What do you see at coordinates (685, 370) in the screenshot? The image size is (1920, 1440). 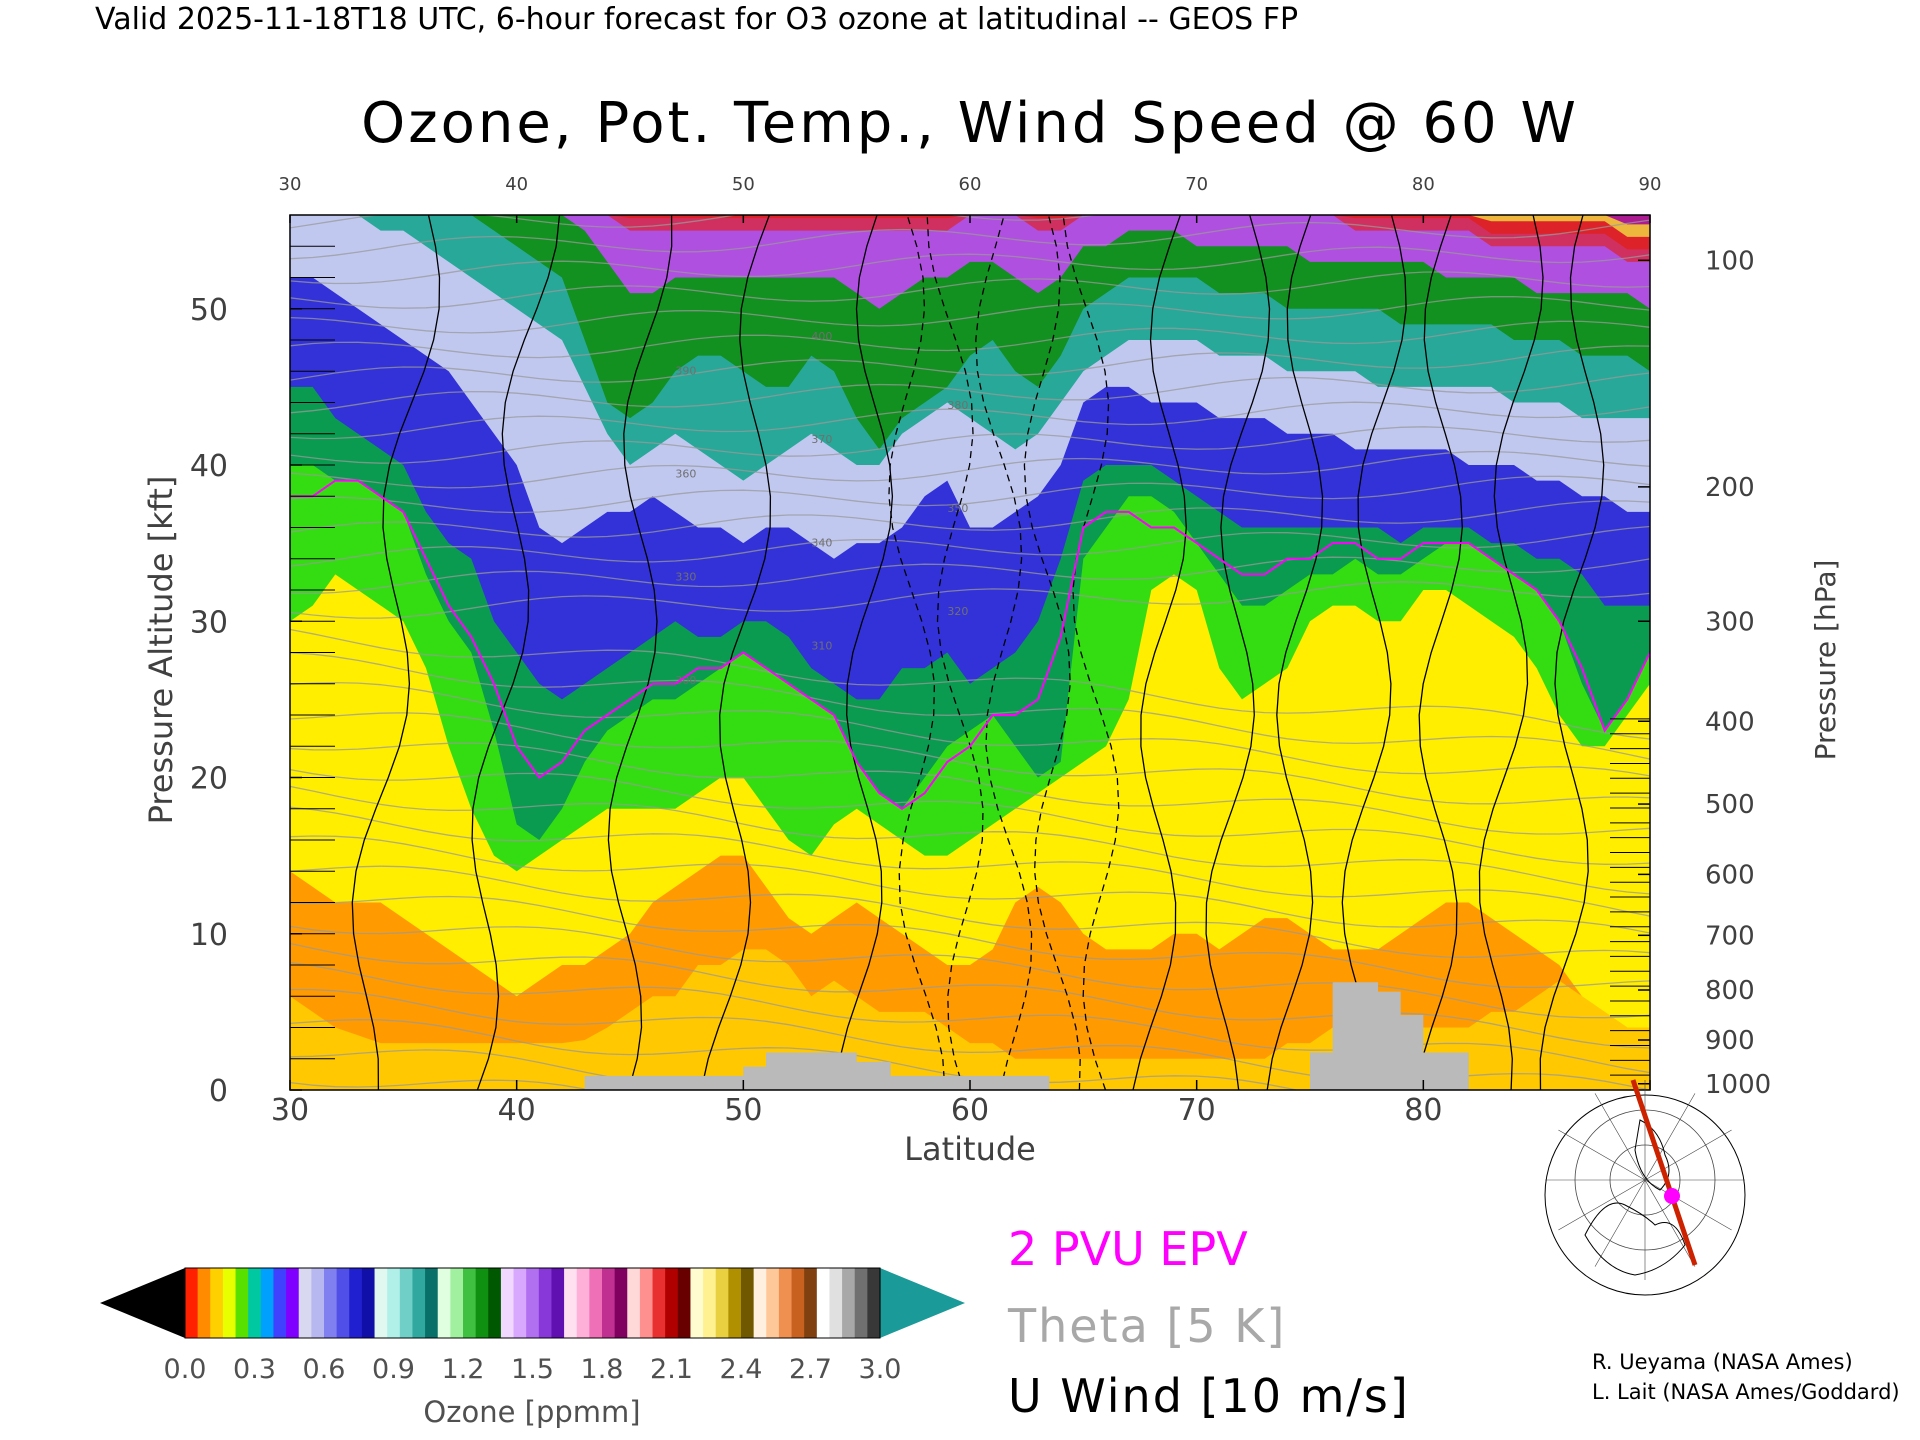 I see `theta-contour-label: 390` at bounding box center [685, 370].